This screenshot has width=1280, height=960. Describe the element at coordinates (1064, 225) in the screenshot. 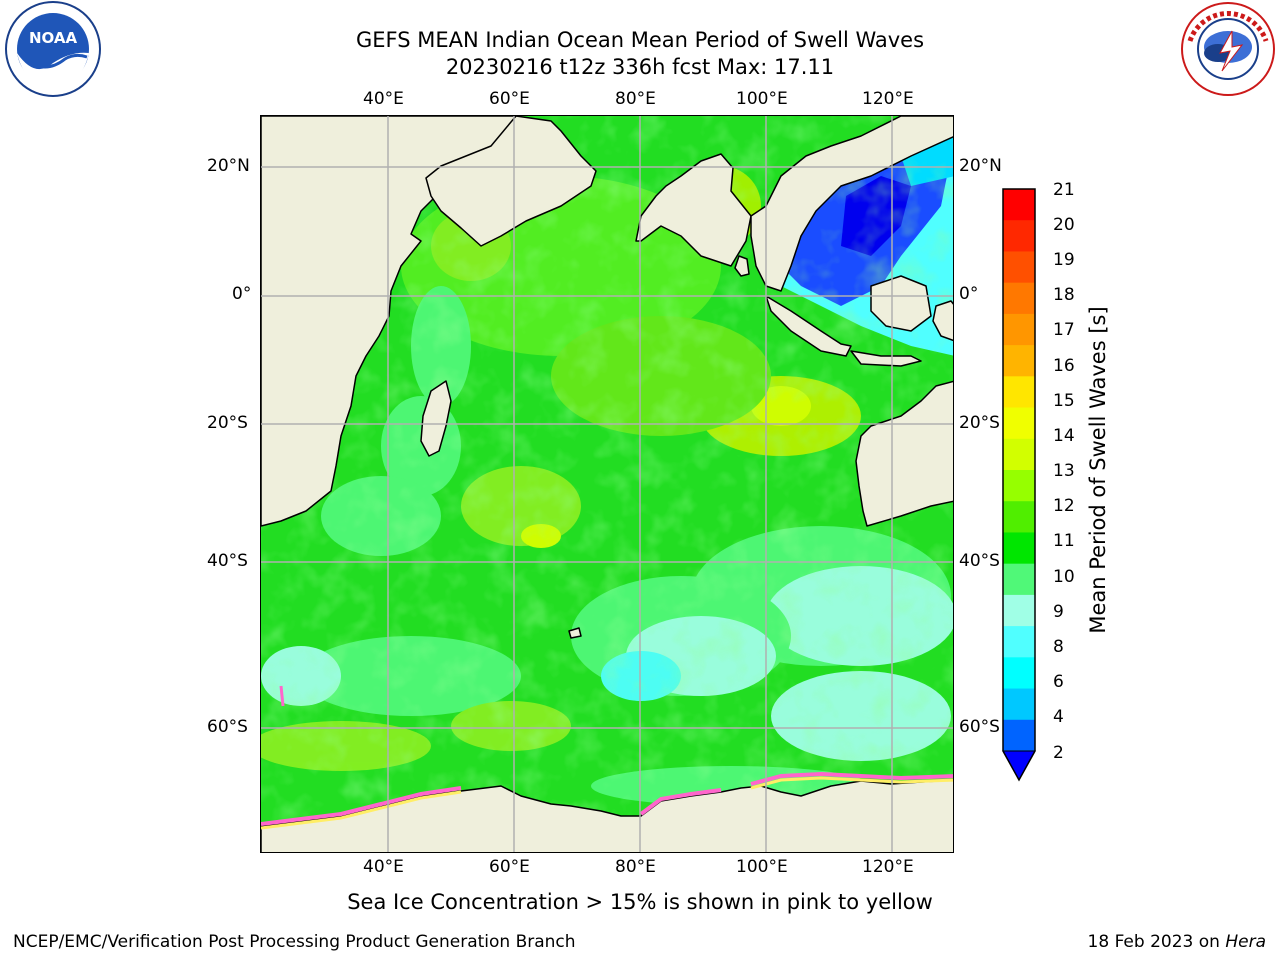

I see `colorbar-tick-label: 20` at that location.